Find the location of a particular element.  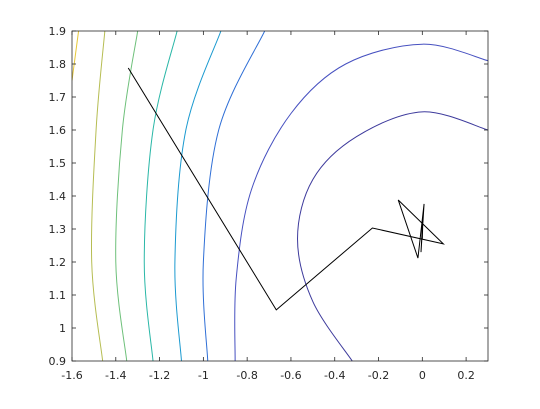

y-tick-label: 1.9 is located at coordinates (58, 31).